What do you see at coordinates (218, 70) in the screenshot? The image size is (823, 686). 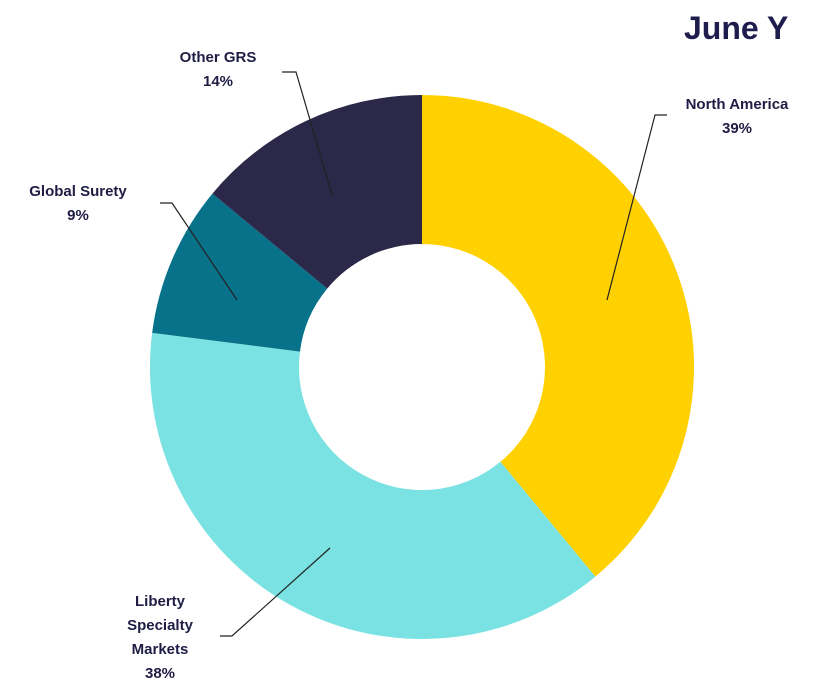 I see `slice-label: Other GRS 14%` at bounding box center [218, 70].